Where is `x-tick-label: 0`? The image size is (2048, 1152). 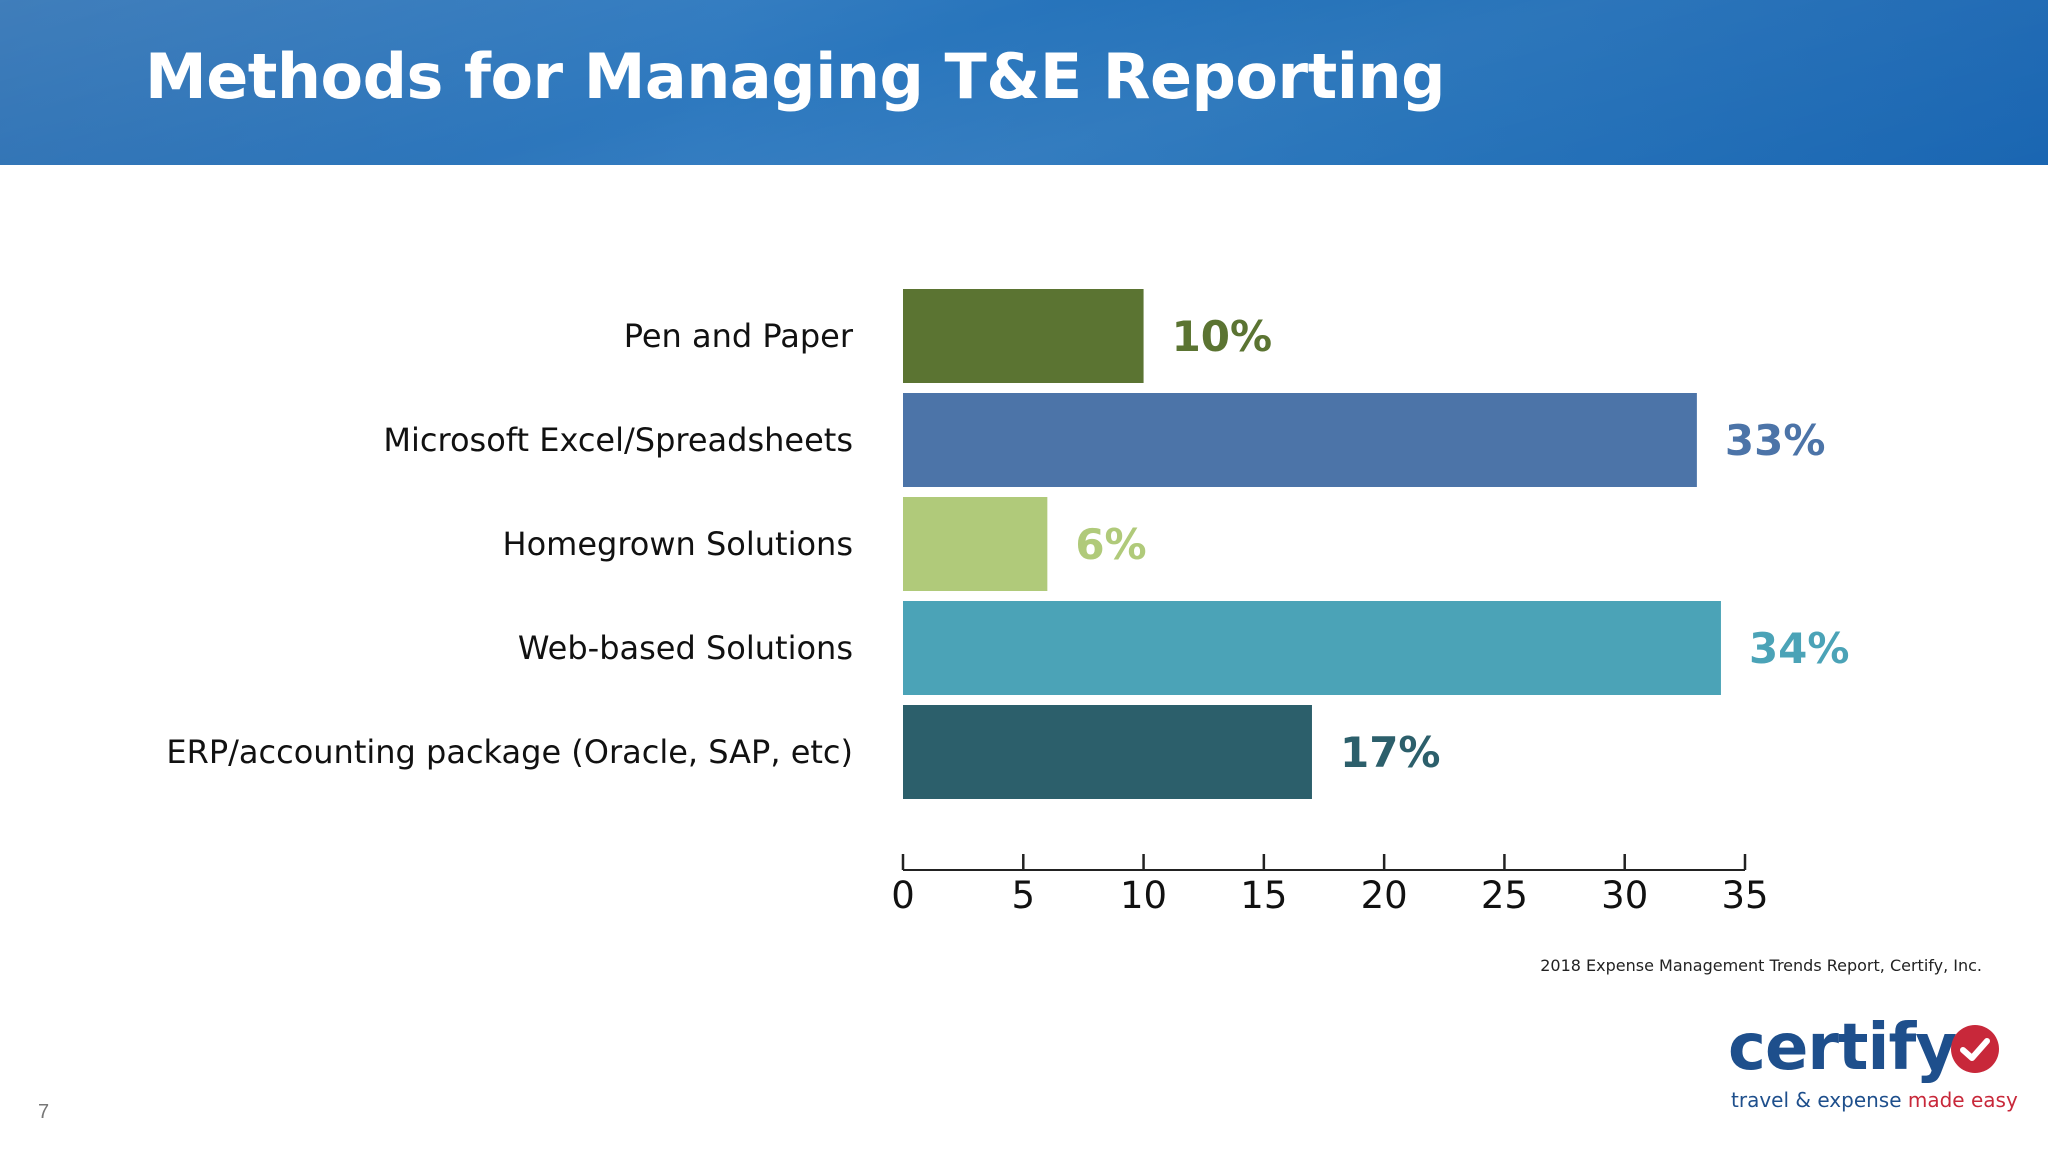
x-tick-label: 0 is located at coordinates (903, 895).